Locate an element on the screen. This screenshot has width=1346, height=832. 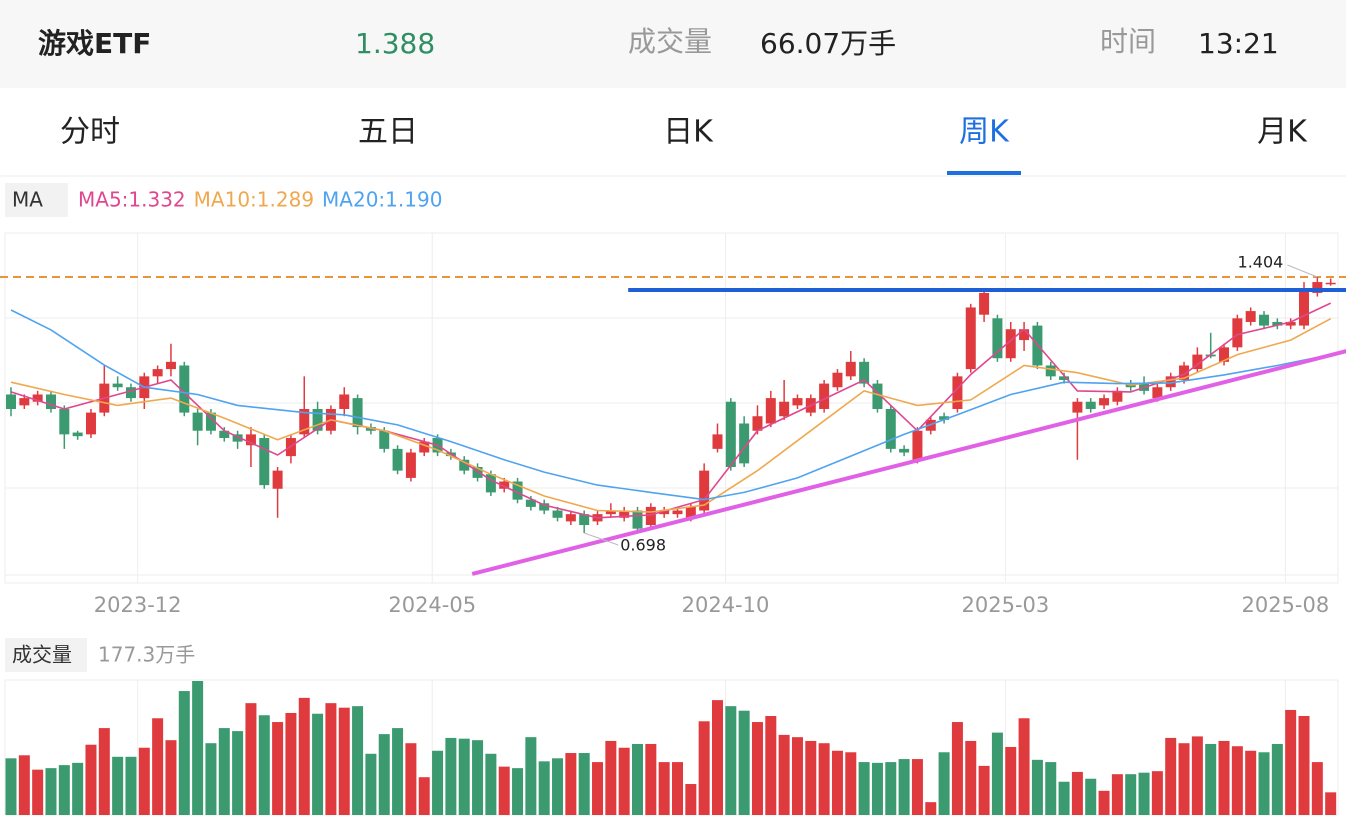
tab: 月K is located at coordinates (1282, 132).